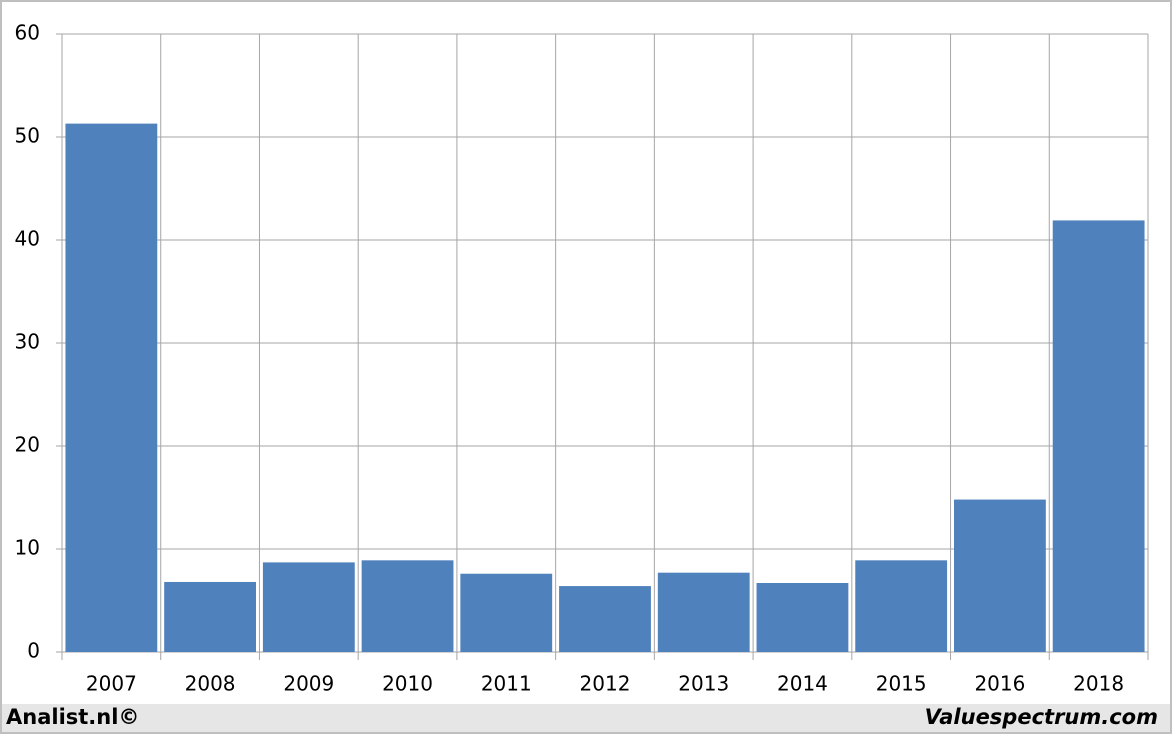 Image resolution: width=1172 pixels, height=734 pixels. I want to click on x-tick-label: 2011, so click(506, 684).